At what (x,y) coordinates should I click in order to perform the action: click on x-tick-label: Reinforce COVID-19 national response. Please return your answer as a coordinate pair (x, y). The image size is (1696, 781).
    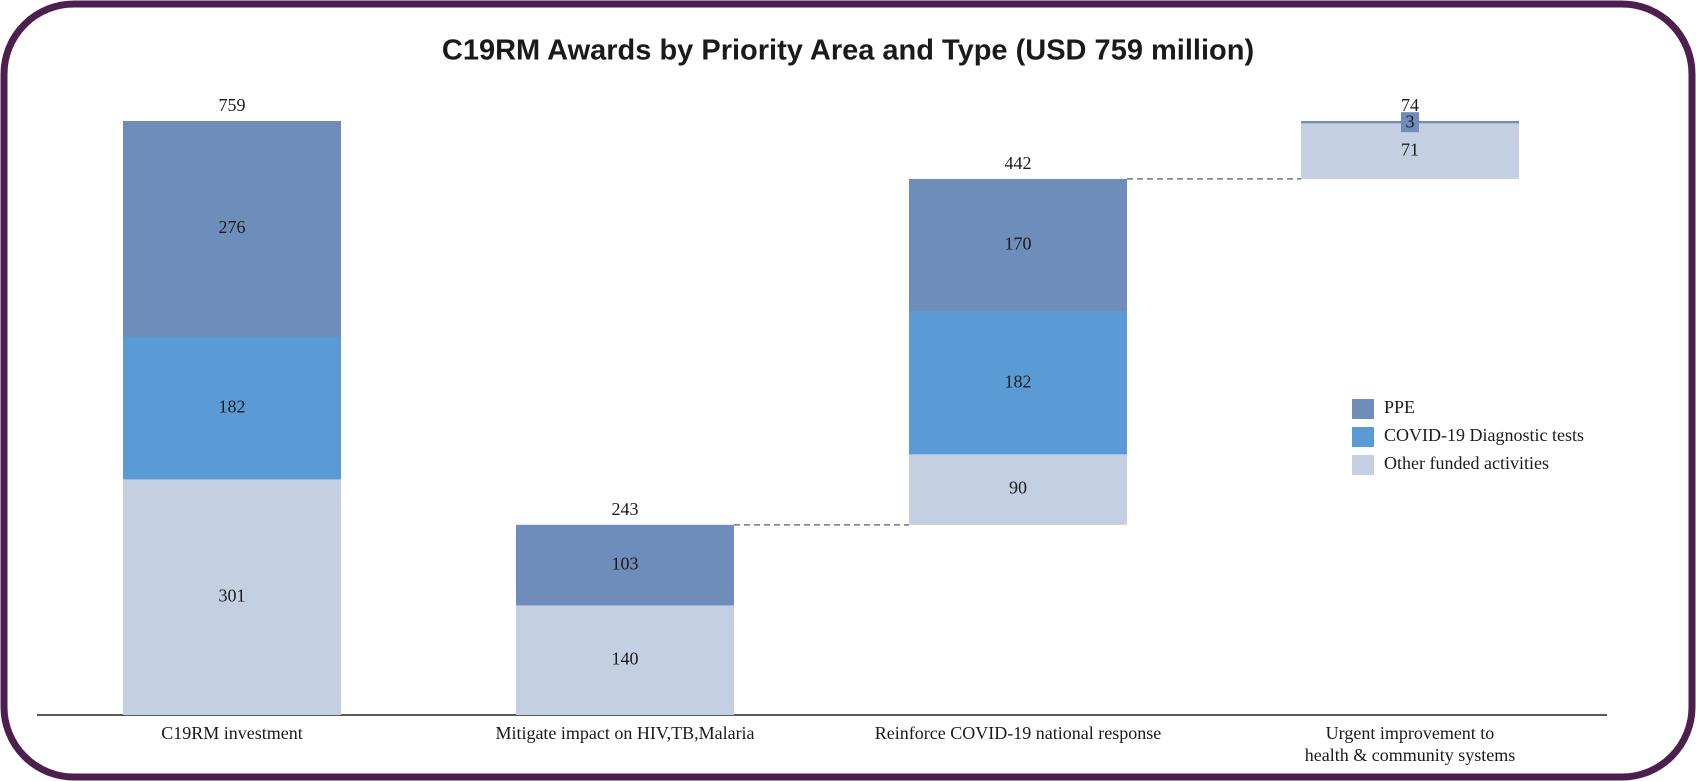
    Looking at the image, I should click on (1018, 733).